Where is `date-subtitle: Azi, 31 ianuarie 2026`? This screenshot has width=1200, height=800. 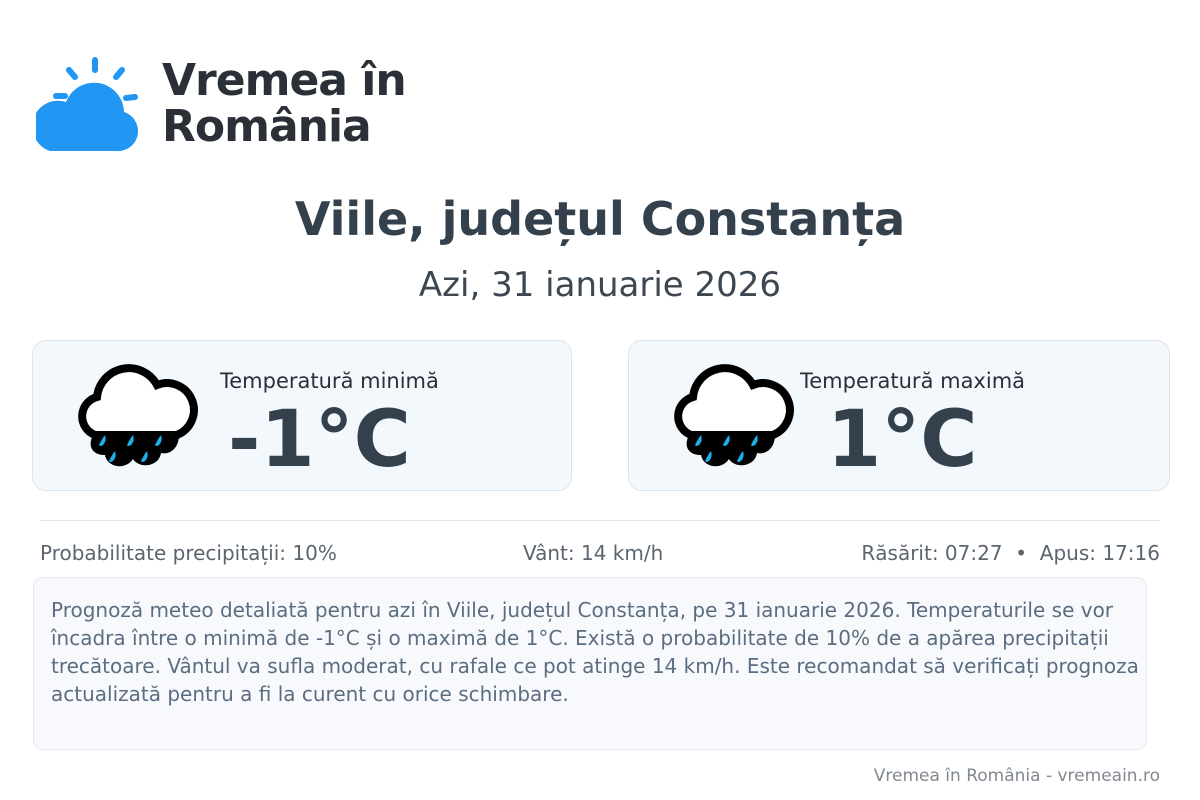 date-subtitle: Azi, 31 ianuarie 2026 is located at coordinates (600, 285).